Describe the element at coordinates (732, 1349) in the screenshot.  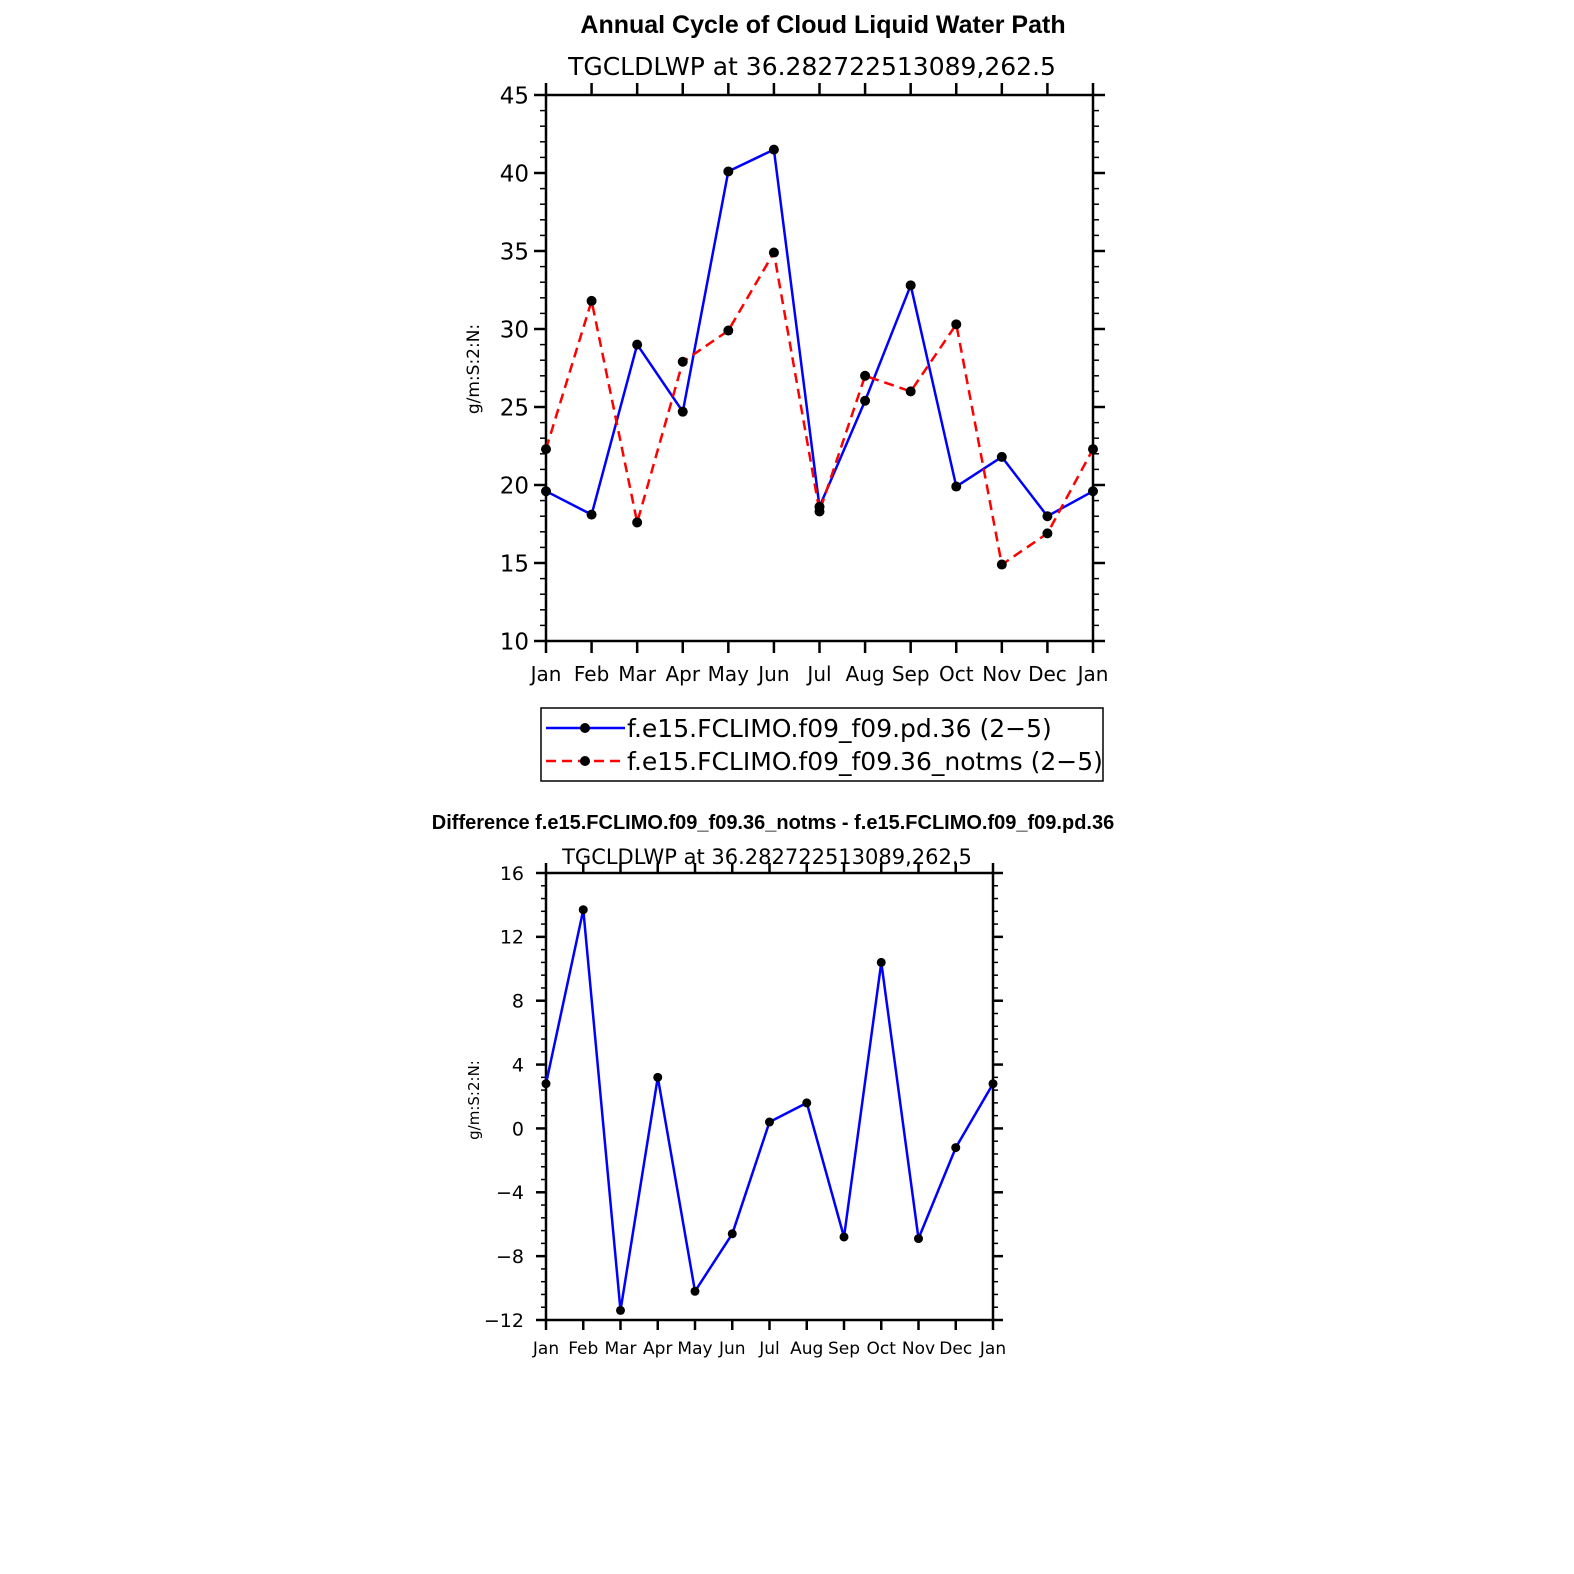
I see `chart-2-xtick-label: Jun` at that location.